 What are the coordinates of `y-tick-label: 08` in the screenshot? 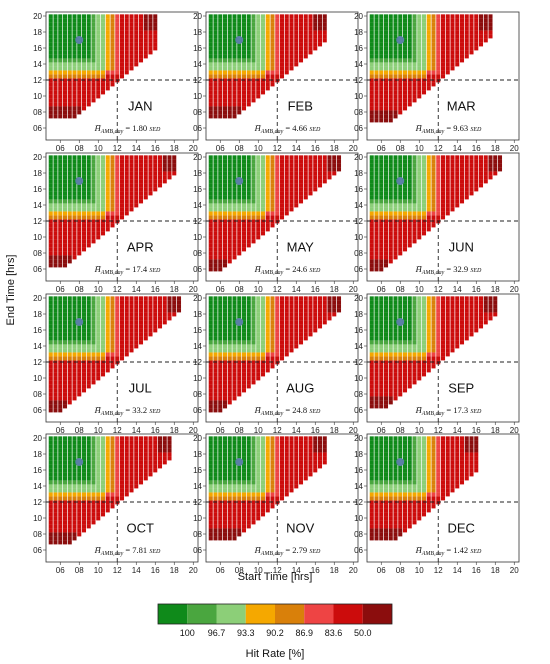 It's located at (197, 253).